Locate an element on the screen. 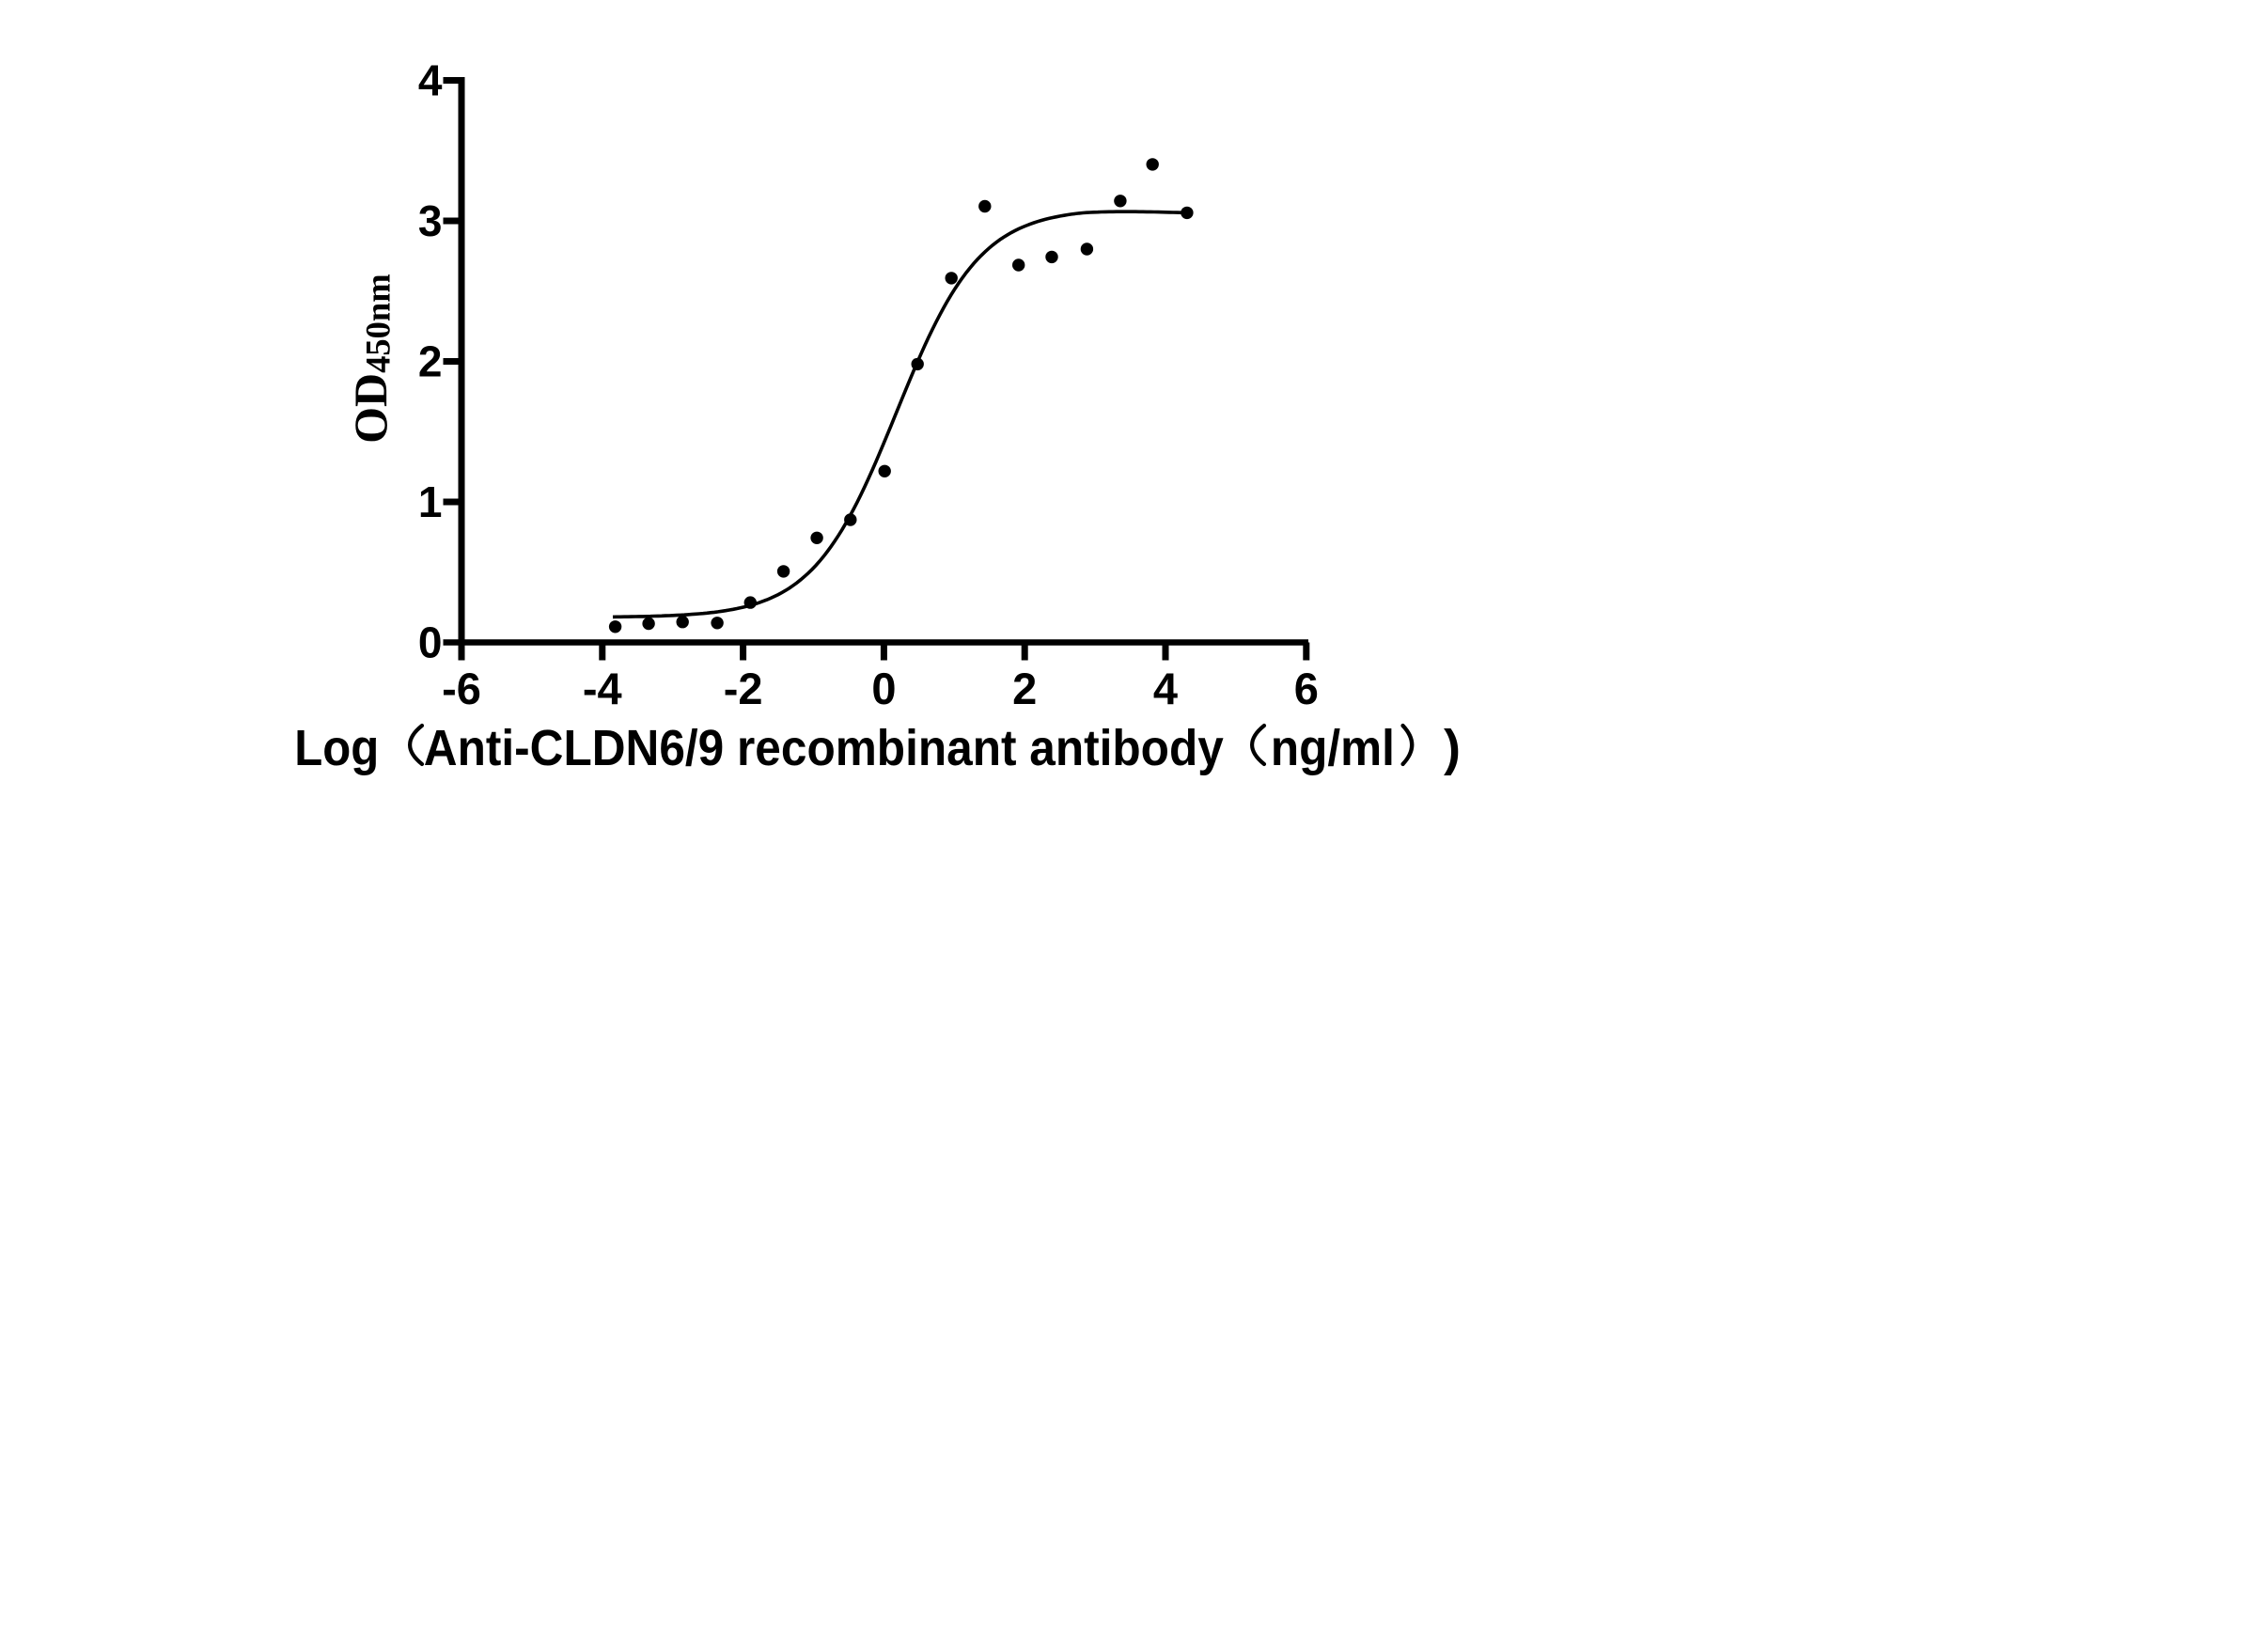  svg-text: ng/ml is located at coordinates (1333, 748).